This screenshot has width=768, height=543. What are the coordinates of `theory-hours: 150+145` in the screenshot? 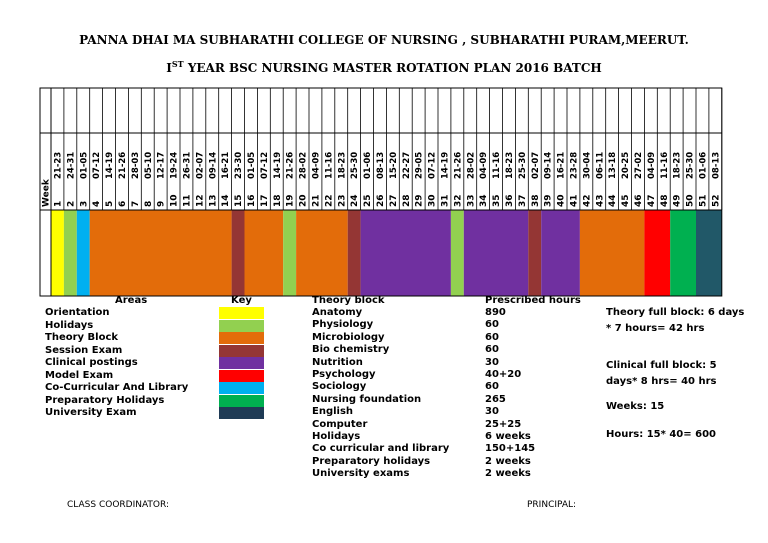 It's located at (510, 449).